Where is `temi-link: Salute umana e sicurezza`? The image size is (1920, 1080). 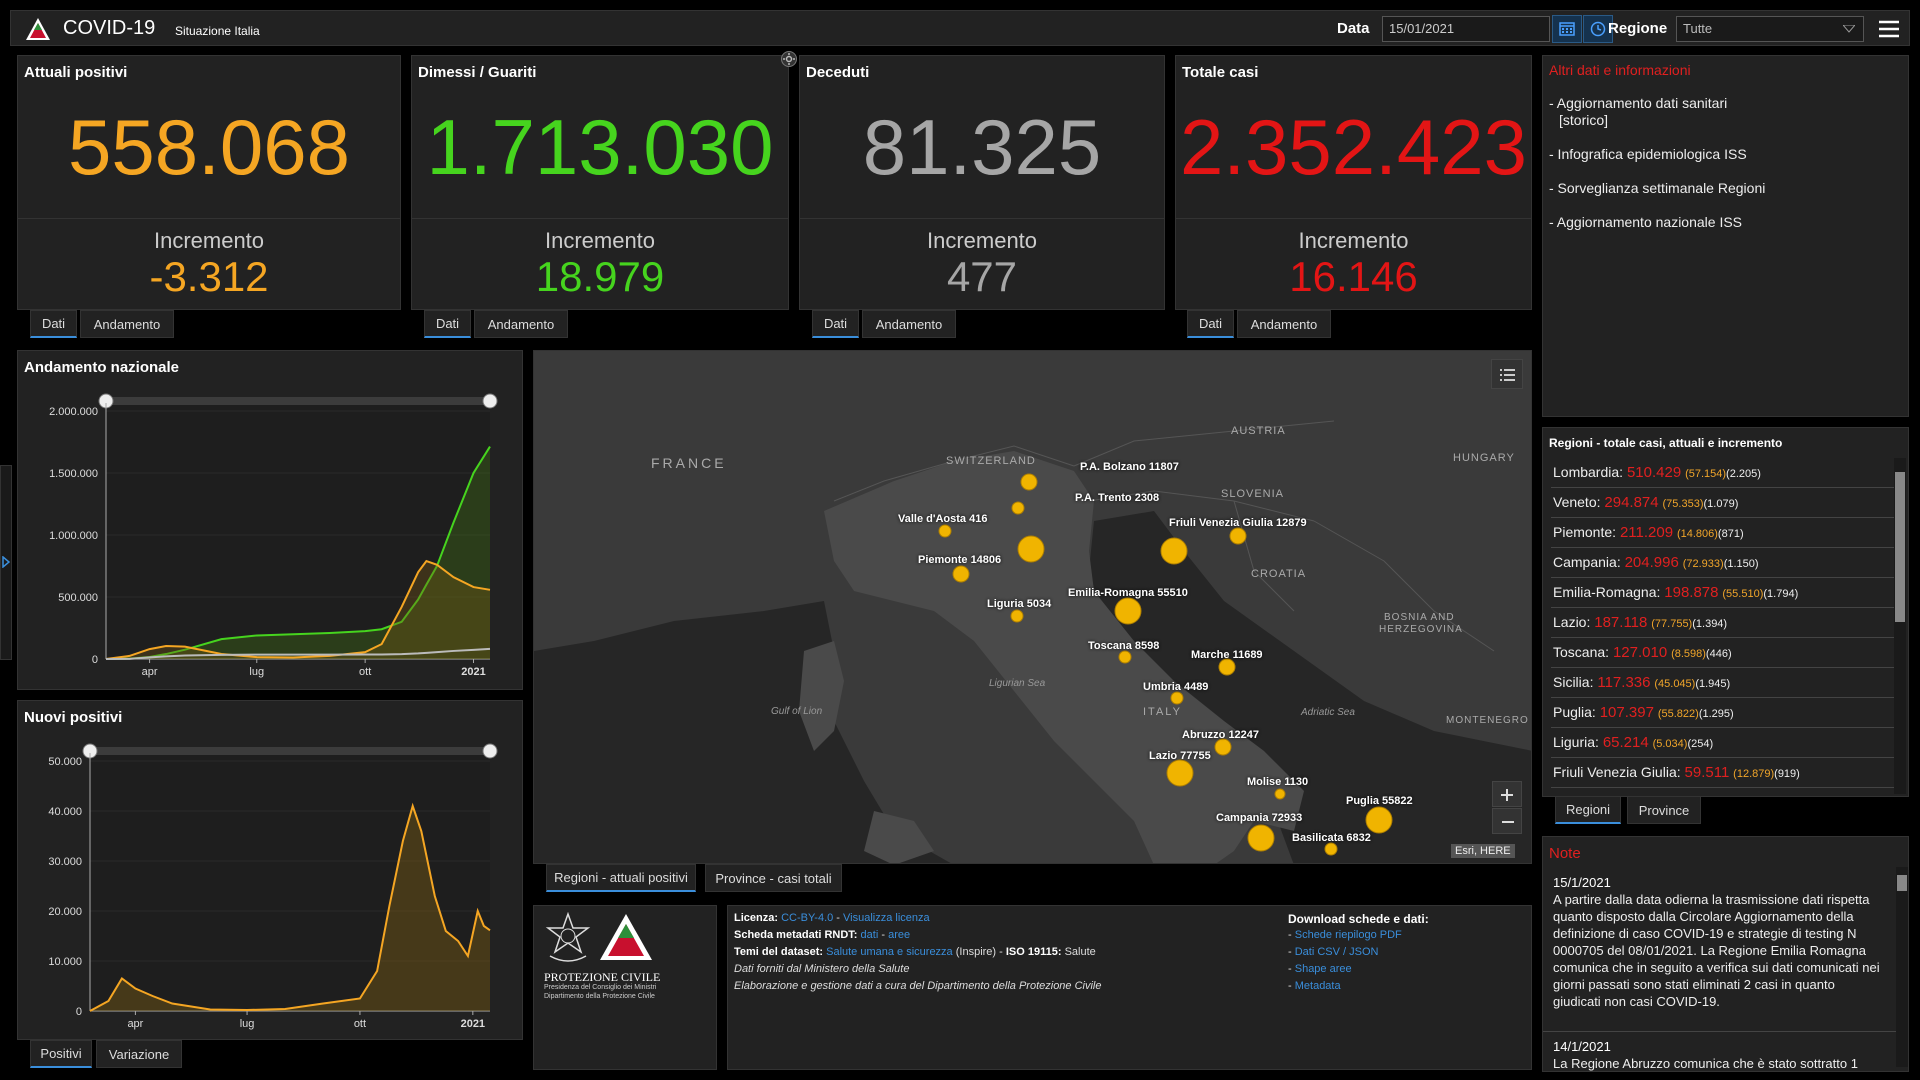
temi-link: Salute umana e sicurezza is located at coordinates (889, 952).